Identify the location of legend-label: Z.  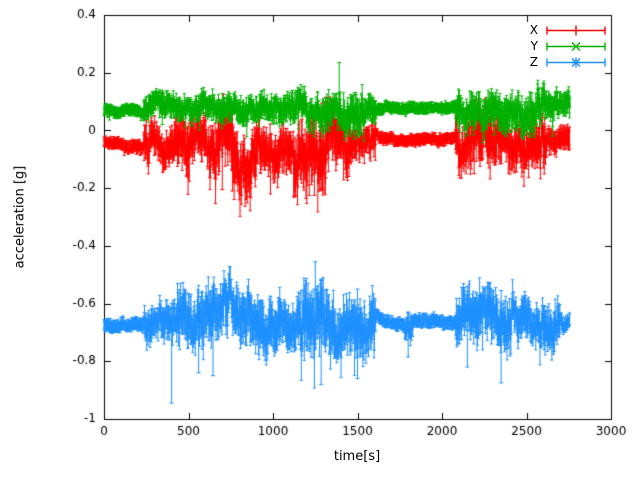
(533, 62).